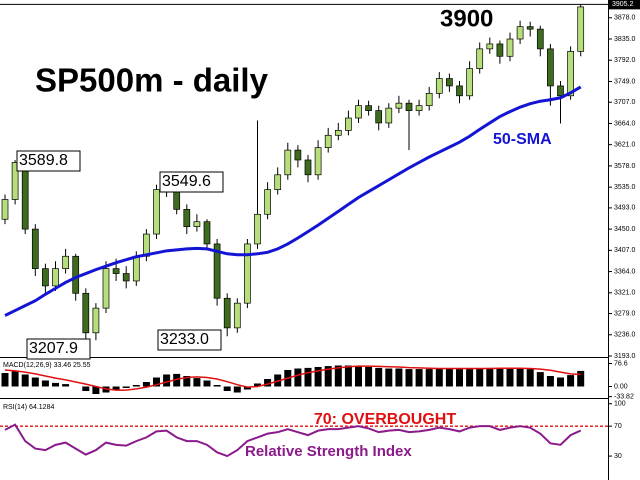 Image resolution: width=640 pixels, height=480 pixels. Describe the element at coordinates (625, 18) in the screenshot. I see `y-tick-label: 3878.0` at that location.